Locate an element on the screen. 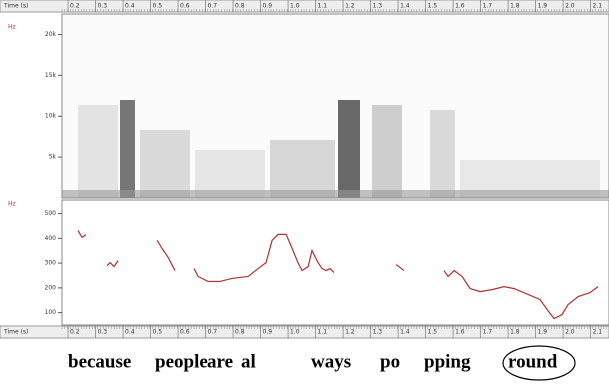 The height and width of the screenshot is (388, 609). transcript-word: al is located at coordinates (248, 361).